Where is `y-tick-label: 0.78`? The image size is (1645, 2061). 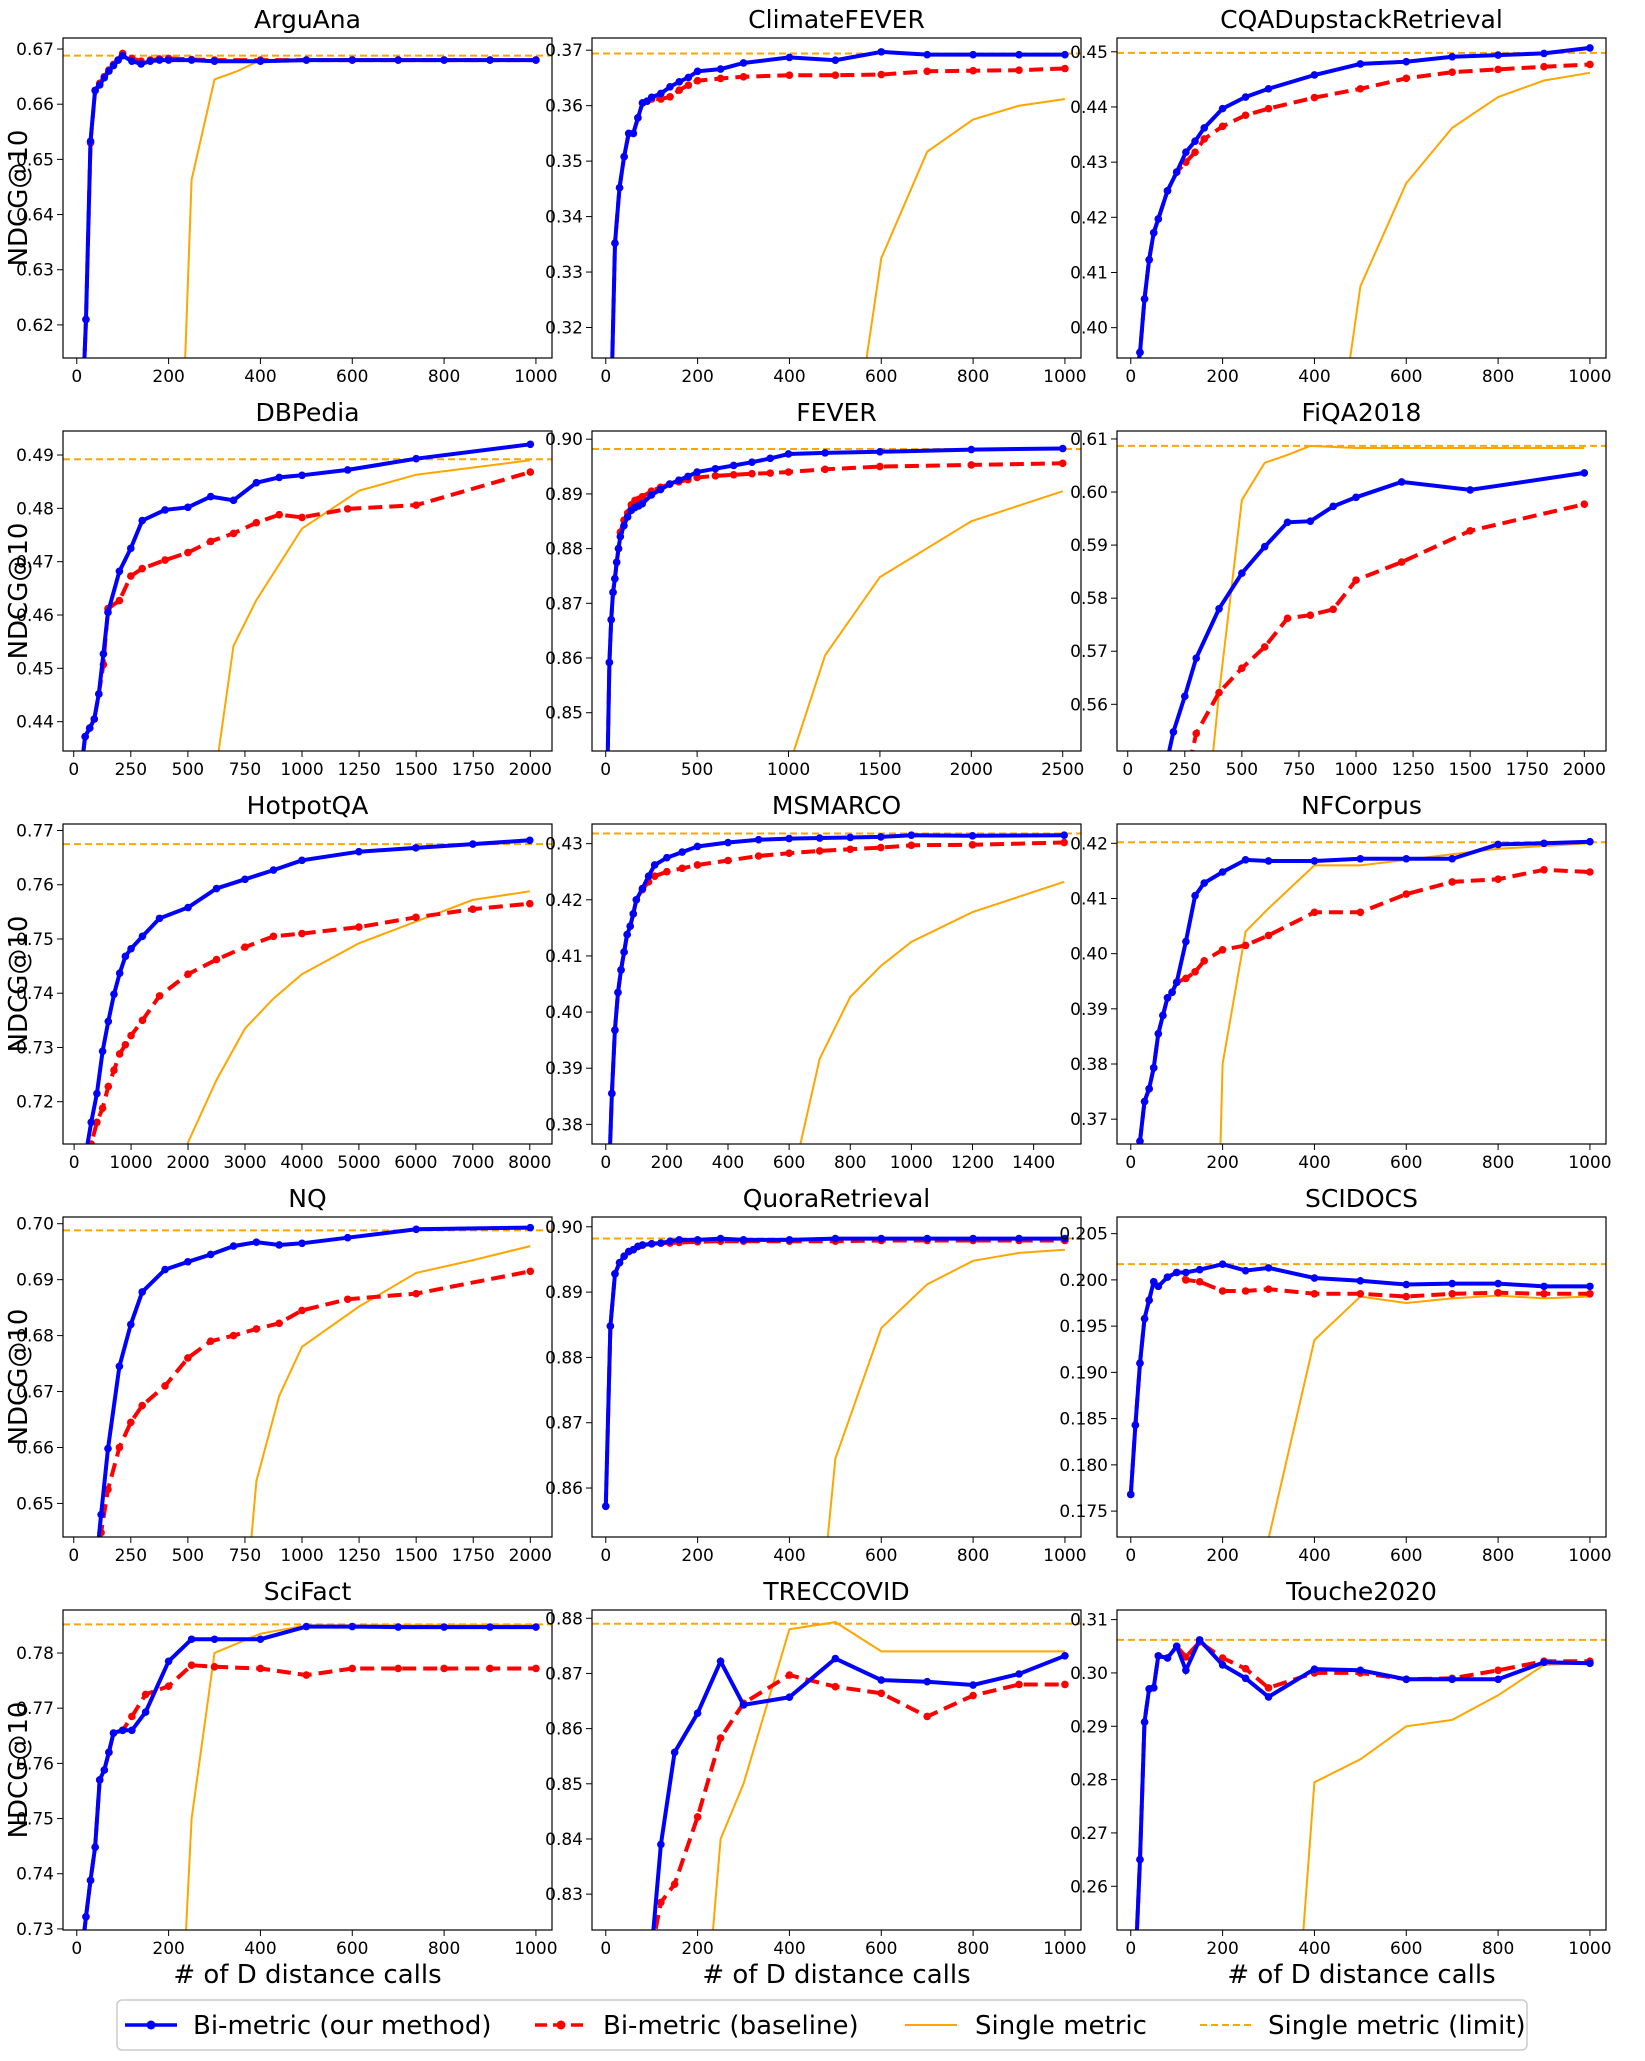
y-tick-label: 0.78 is located at coordinates (35, 1654).